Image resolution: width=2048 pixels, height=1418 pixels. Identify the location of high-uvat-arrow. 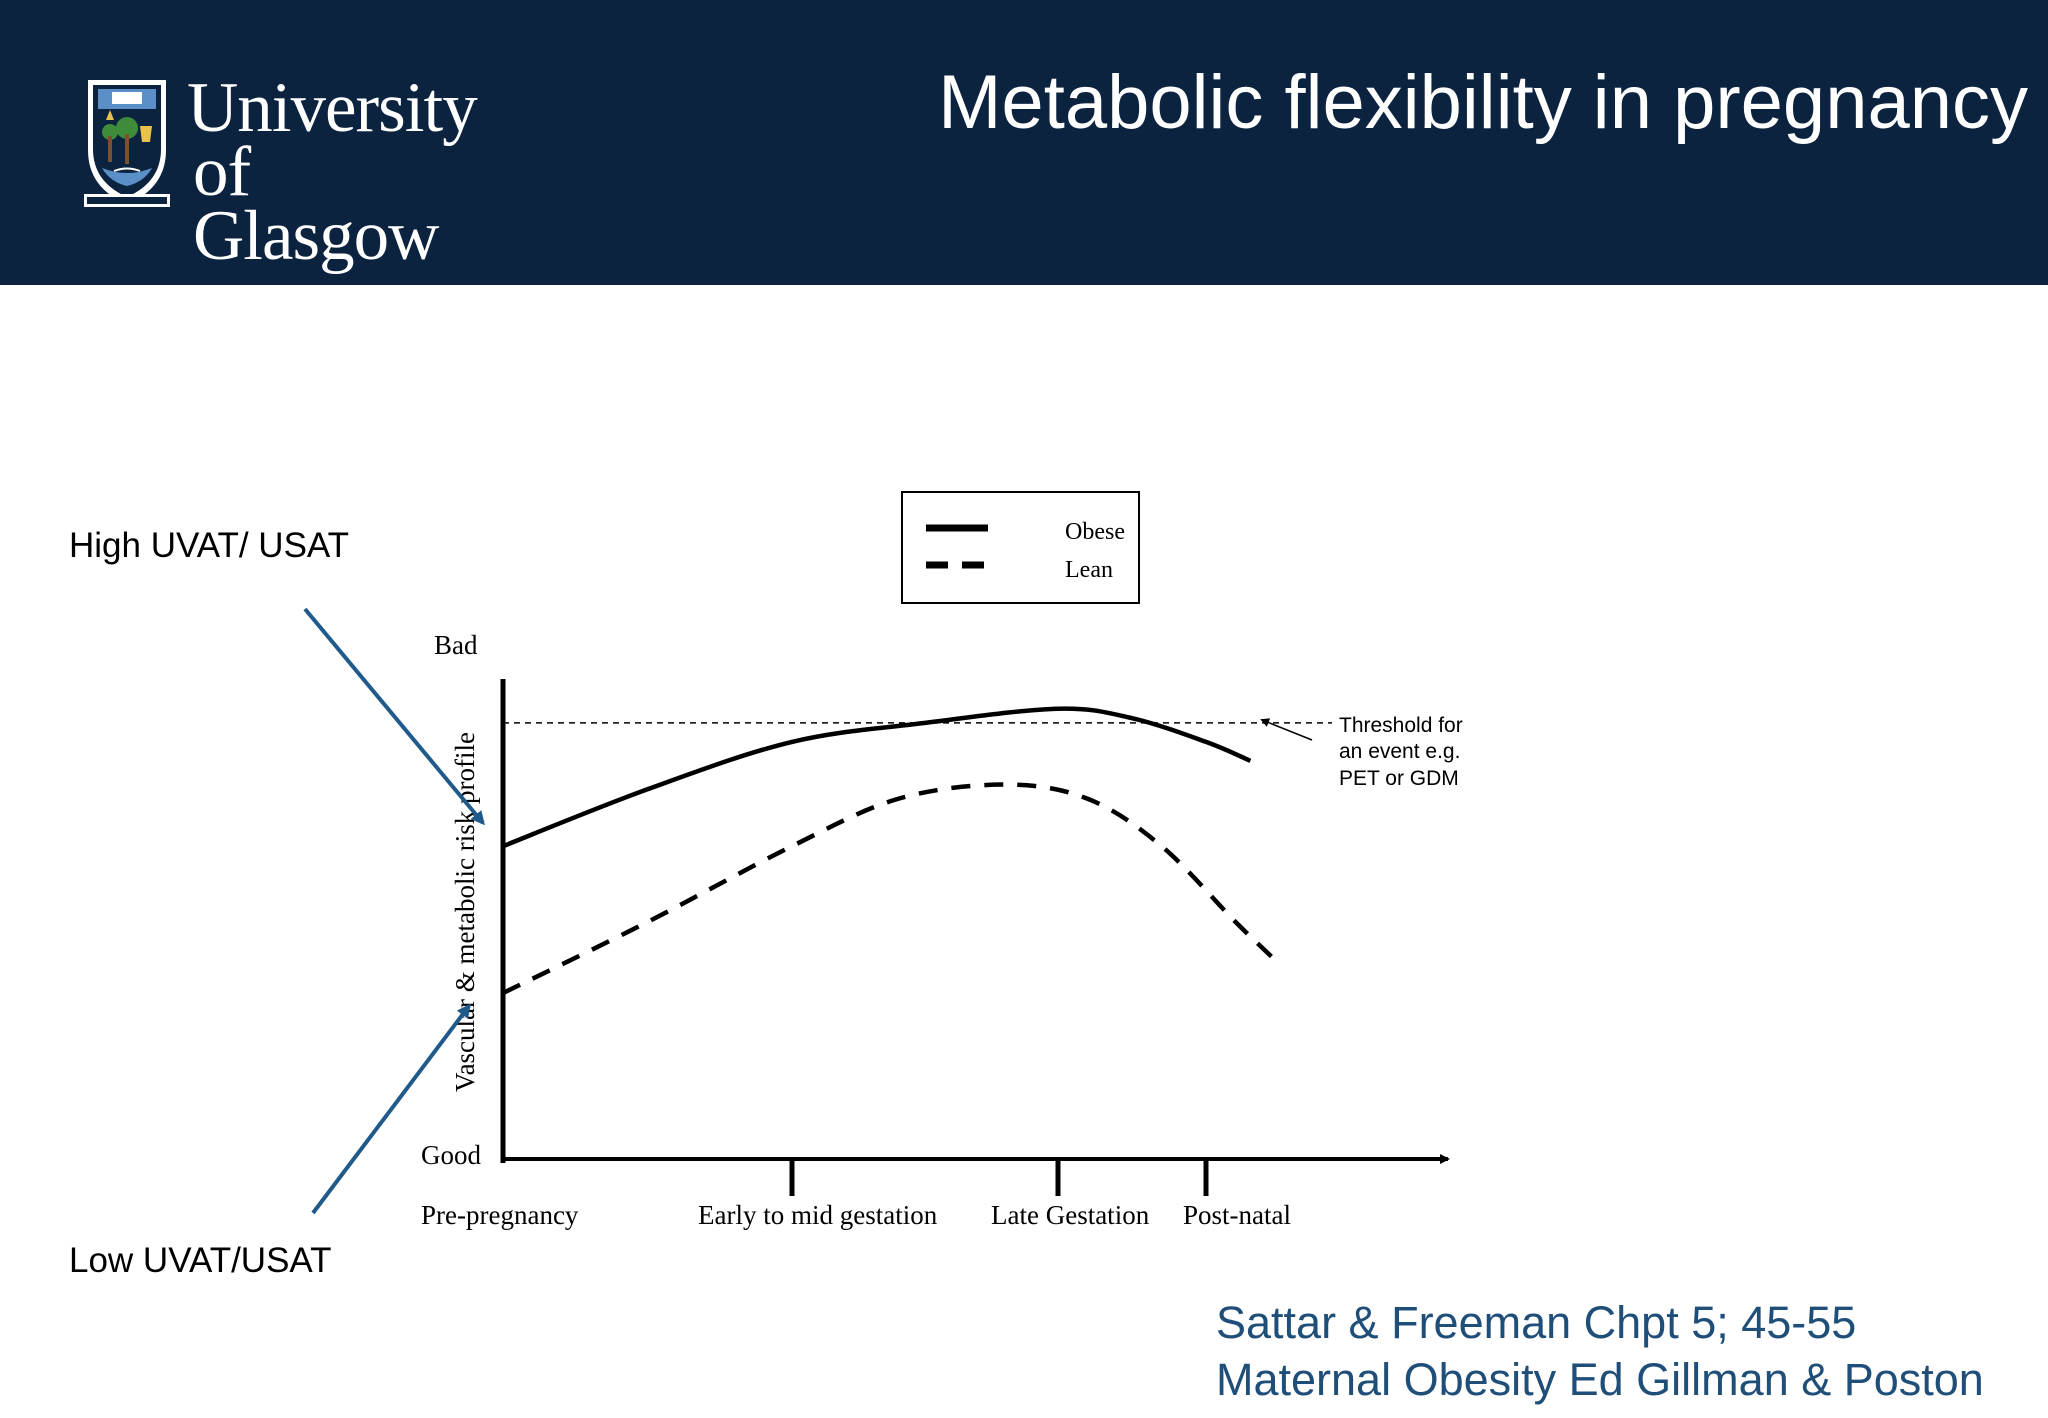
(394, 716).